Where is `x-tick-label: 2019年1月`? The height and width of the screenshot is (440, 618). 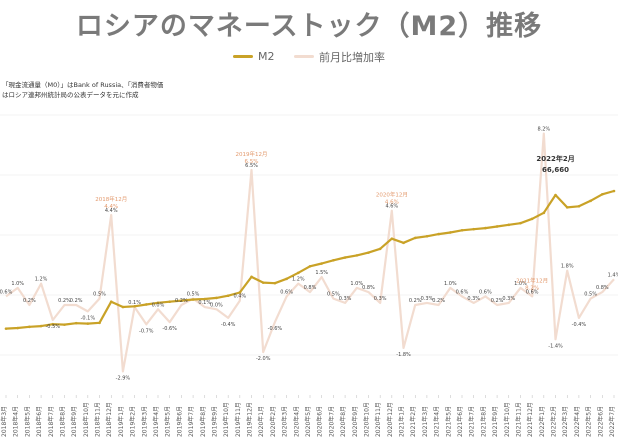 x-tick-label: 2019年1月 is located at coordinates (121, 421).